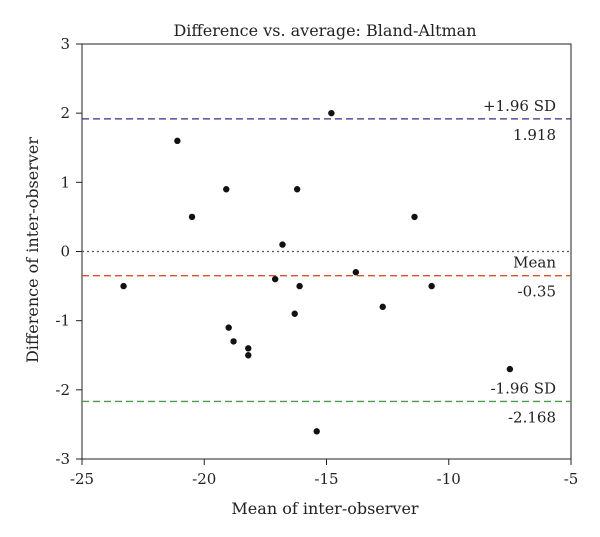  I want to click on x-tick-label: -20, so click(204, 479).